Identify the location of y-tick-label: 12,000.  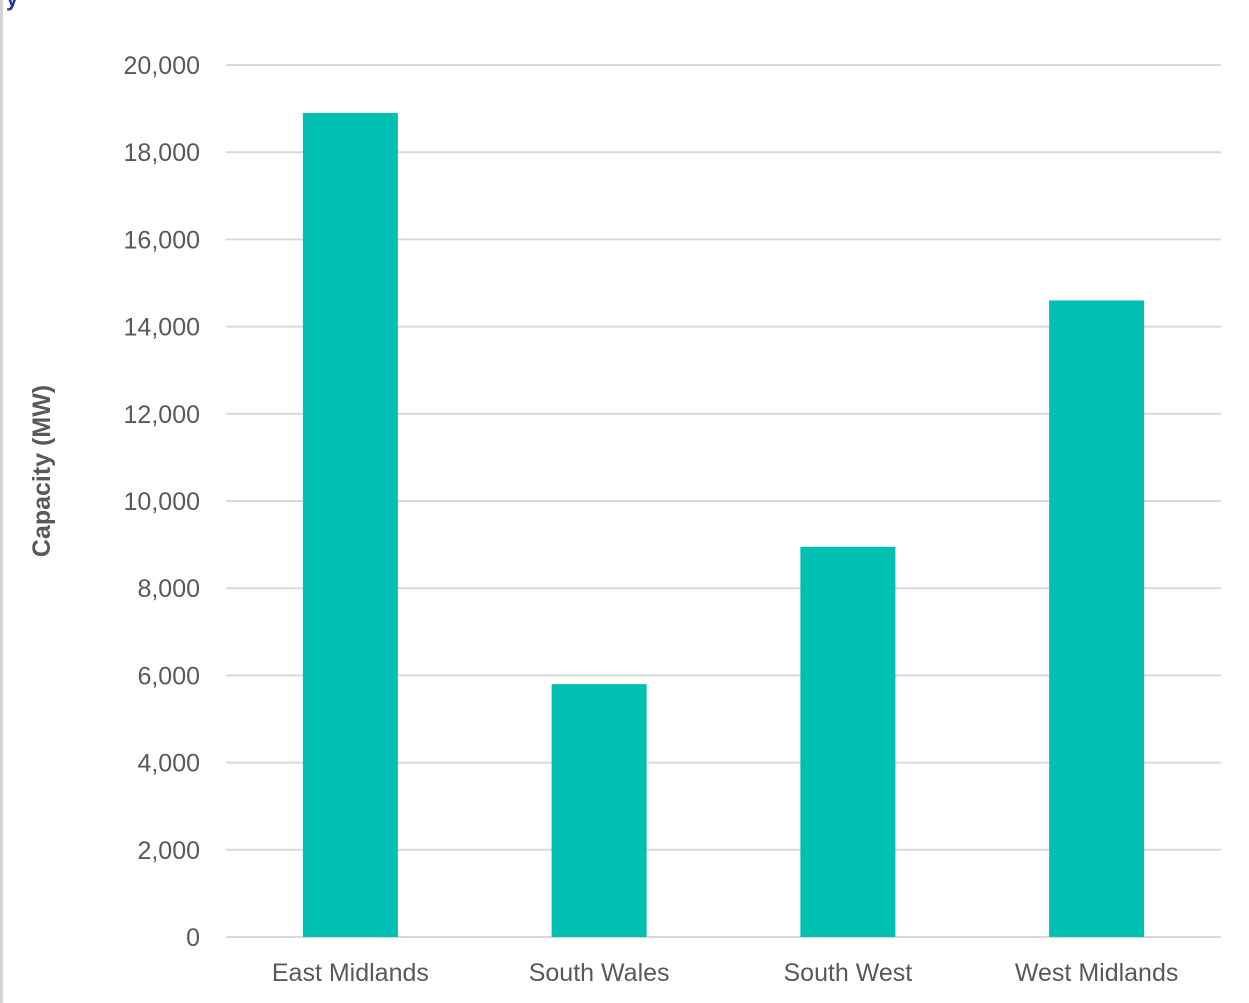
(162, 415).